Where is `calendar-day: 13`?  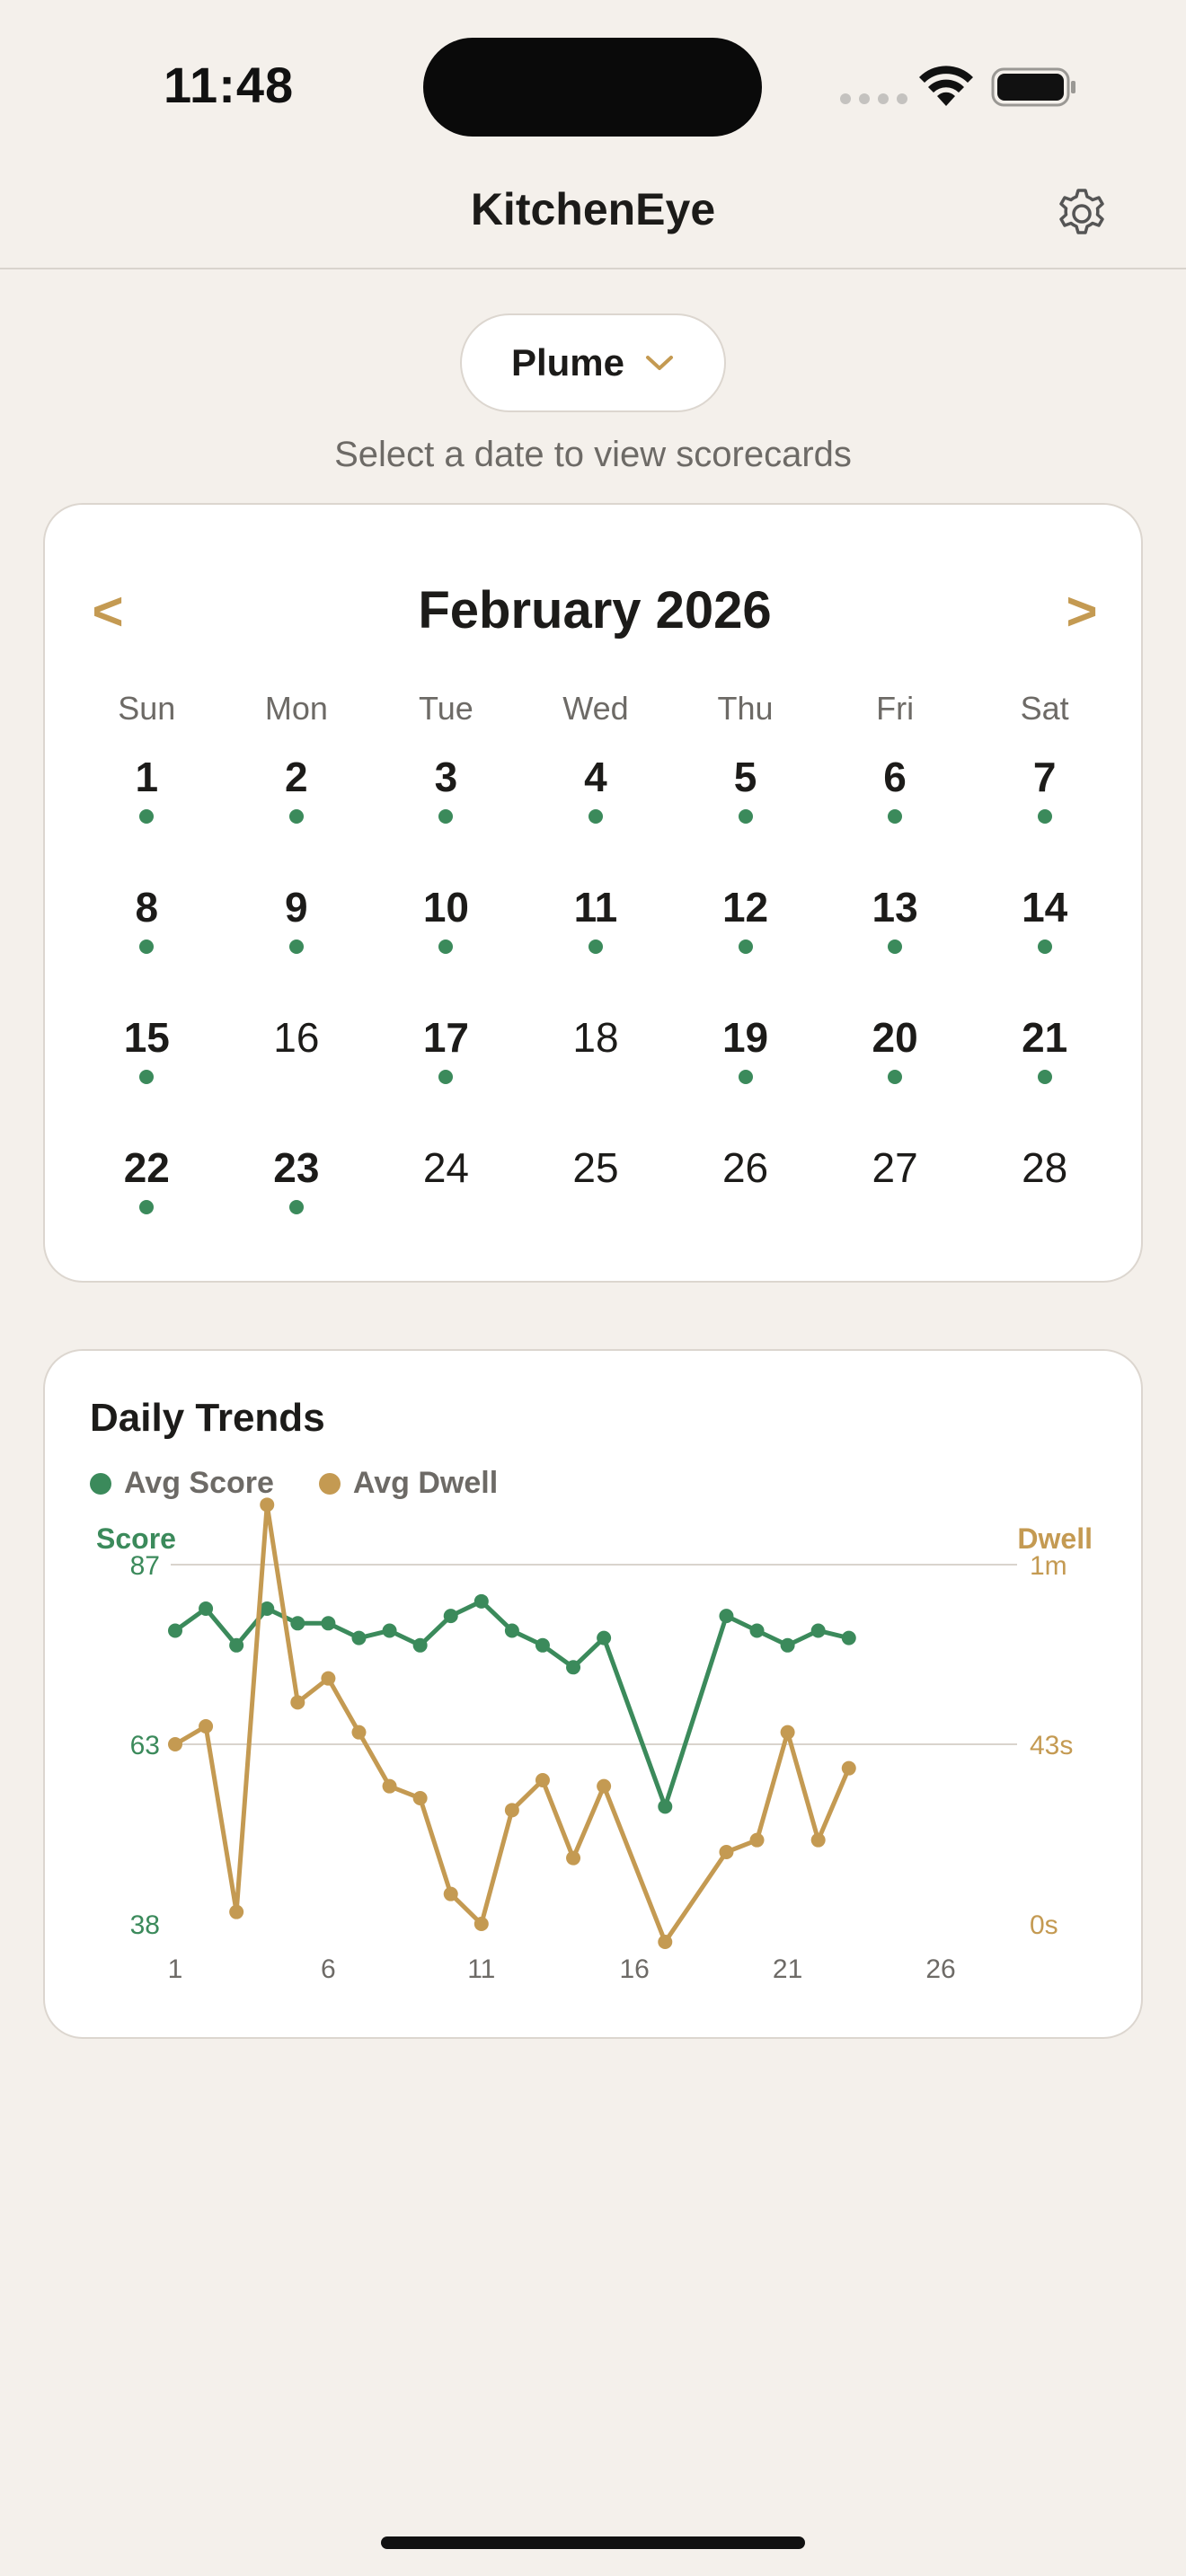 calendar-day: 13 is located at coordinates (895, 950).